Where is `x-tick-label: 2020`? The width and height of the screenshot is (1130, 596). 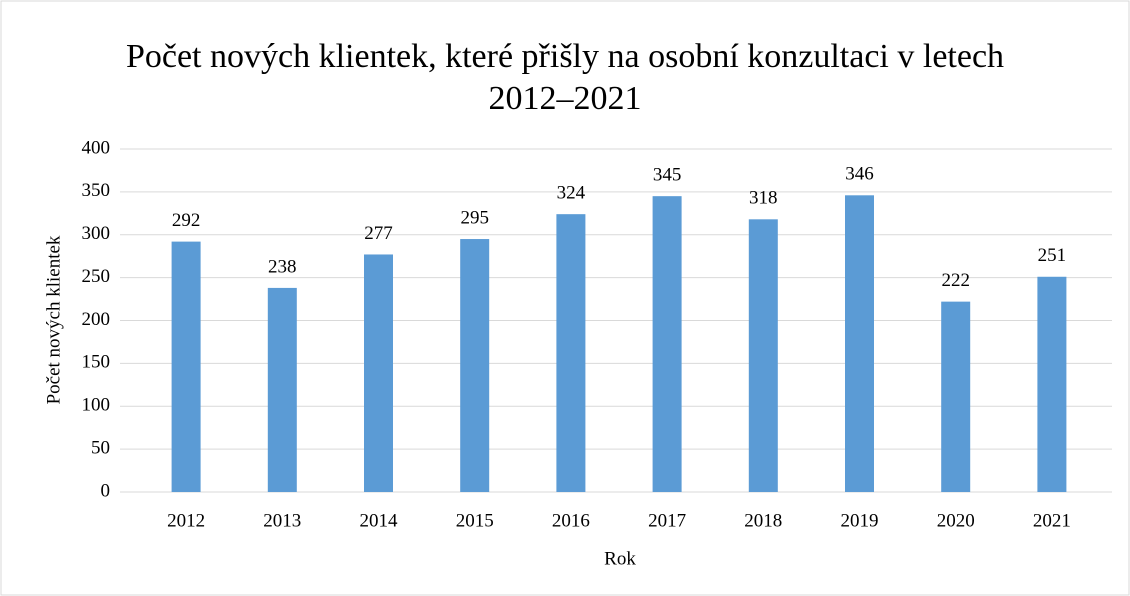
x-tick-label: 2020 is located at coordinates (956, 520).